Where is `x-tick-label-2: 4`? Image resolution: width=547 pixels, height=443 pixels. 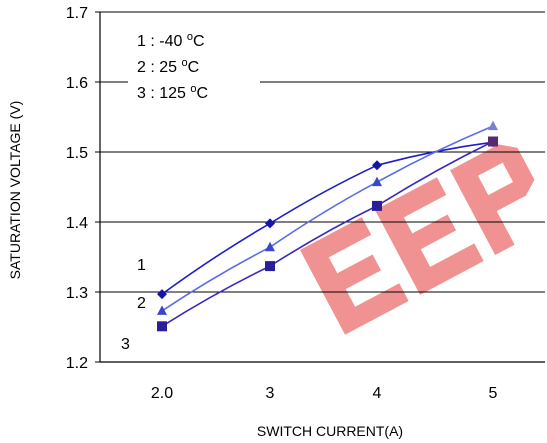 x-tick-label-2: 4 is located at coordinates (377, 393).